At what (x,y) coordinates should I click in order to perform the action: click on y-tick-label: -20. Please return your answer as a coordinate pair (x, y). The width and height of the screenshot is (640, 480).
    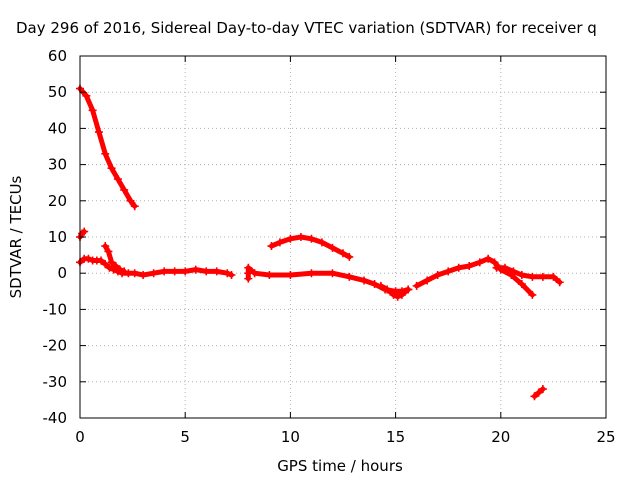
    Looking at the image, I should click on (55, 346).